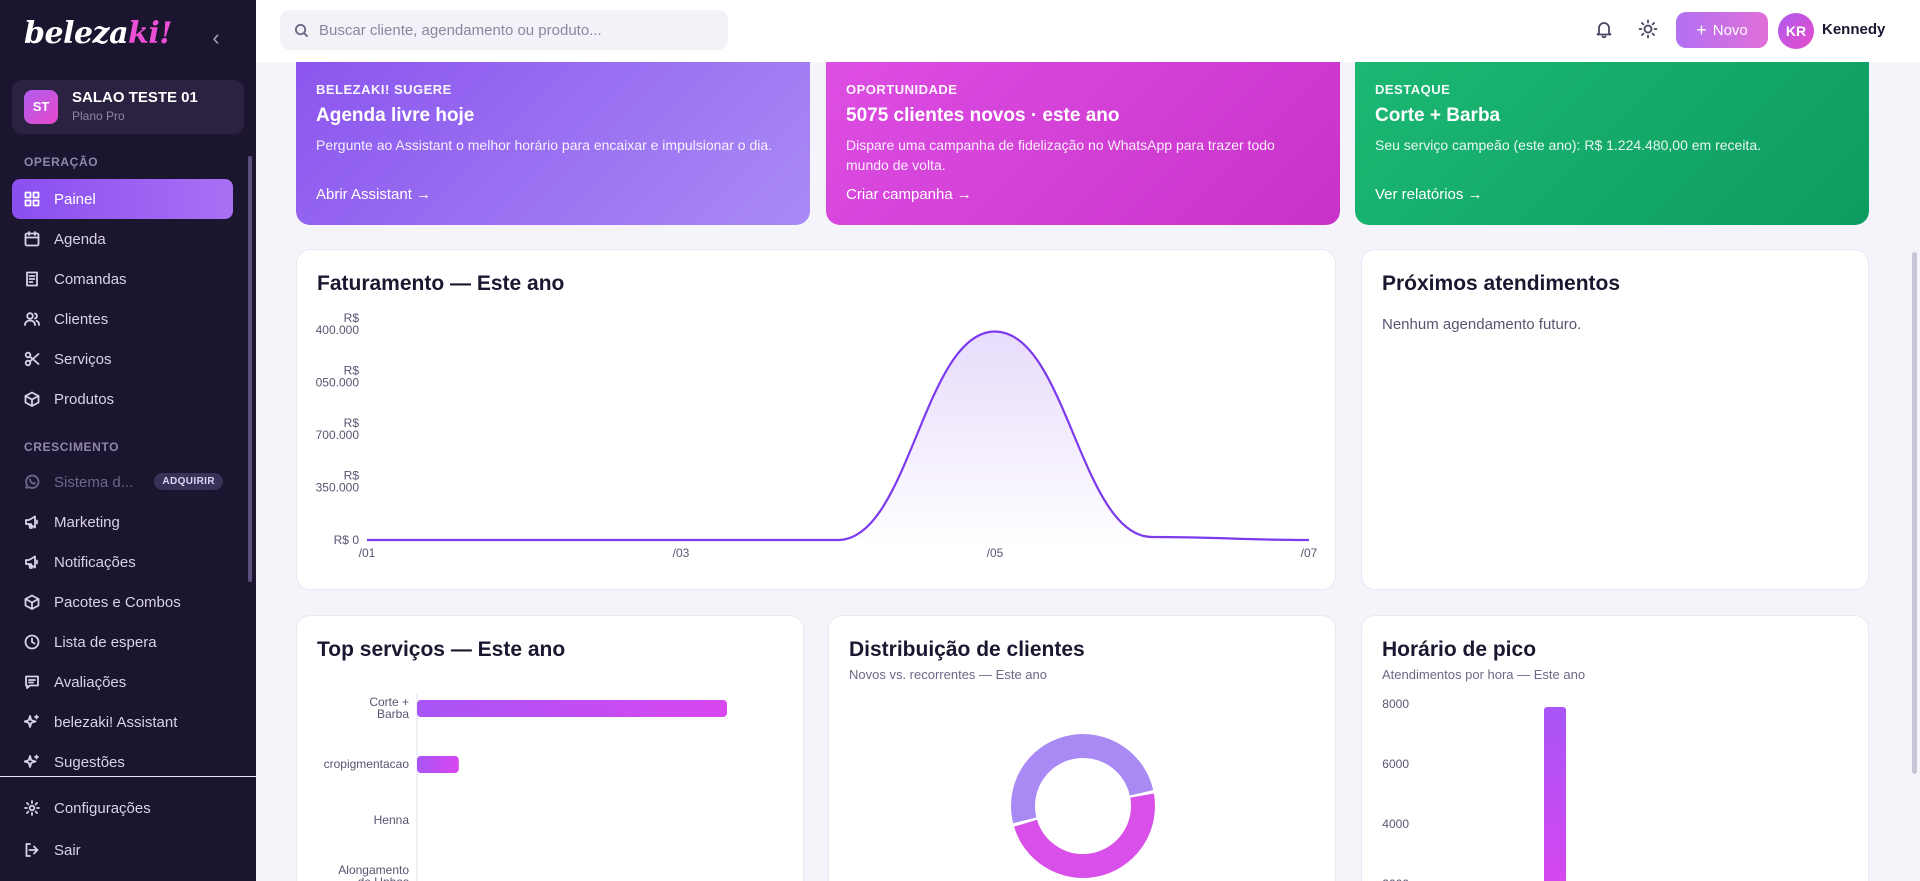 The image size is (1920, 881). What do you see at coordinates (84, 399) in the screenshot?
I see `sidebar-item-label: Produtos` at bounding box center [84, 399].